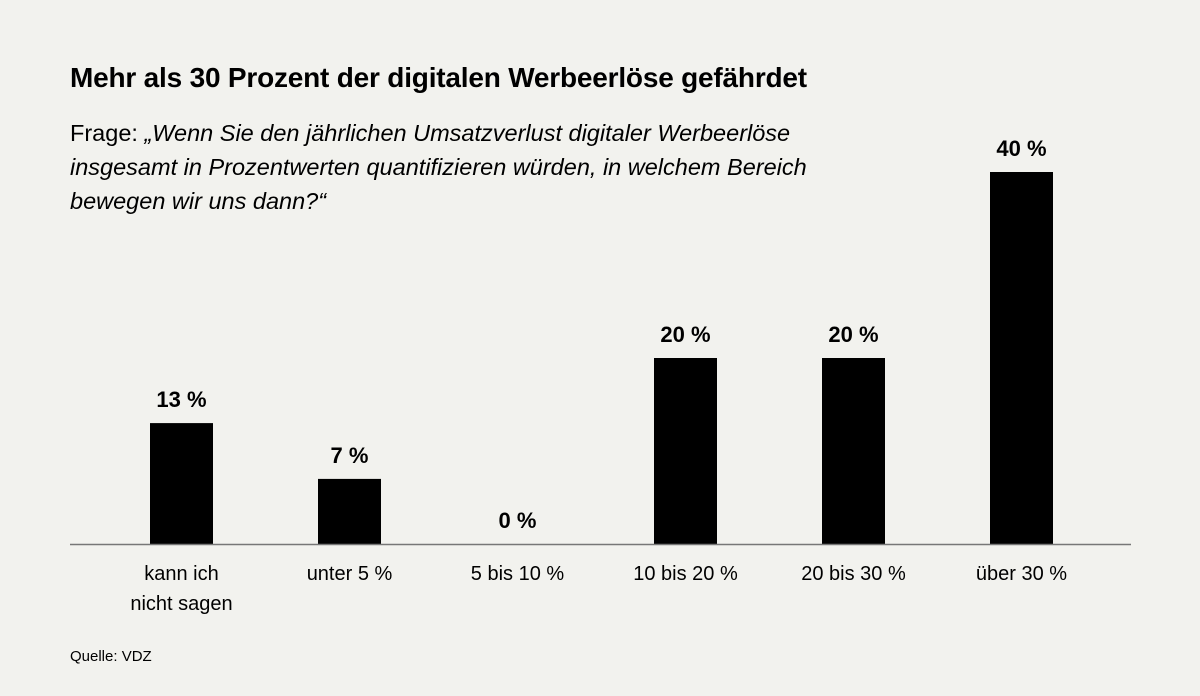 The image size is (1200, 696). What do you see at coordinates (111, 656) in the screenshot?
I see `source-note: Quelle: VDZ` at bounding box center [111, 656].